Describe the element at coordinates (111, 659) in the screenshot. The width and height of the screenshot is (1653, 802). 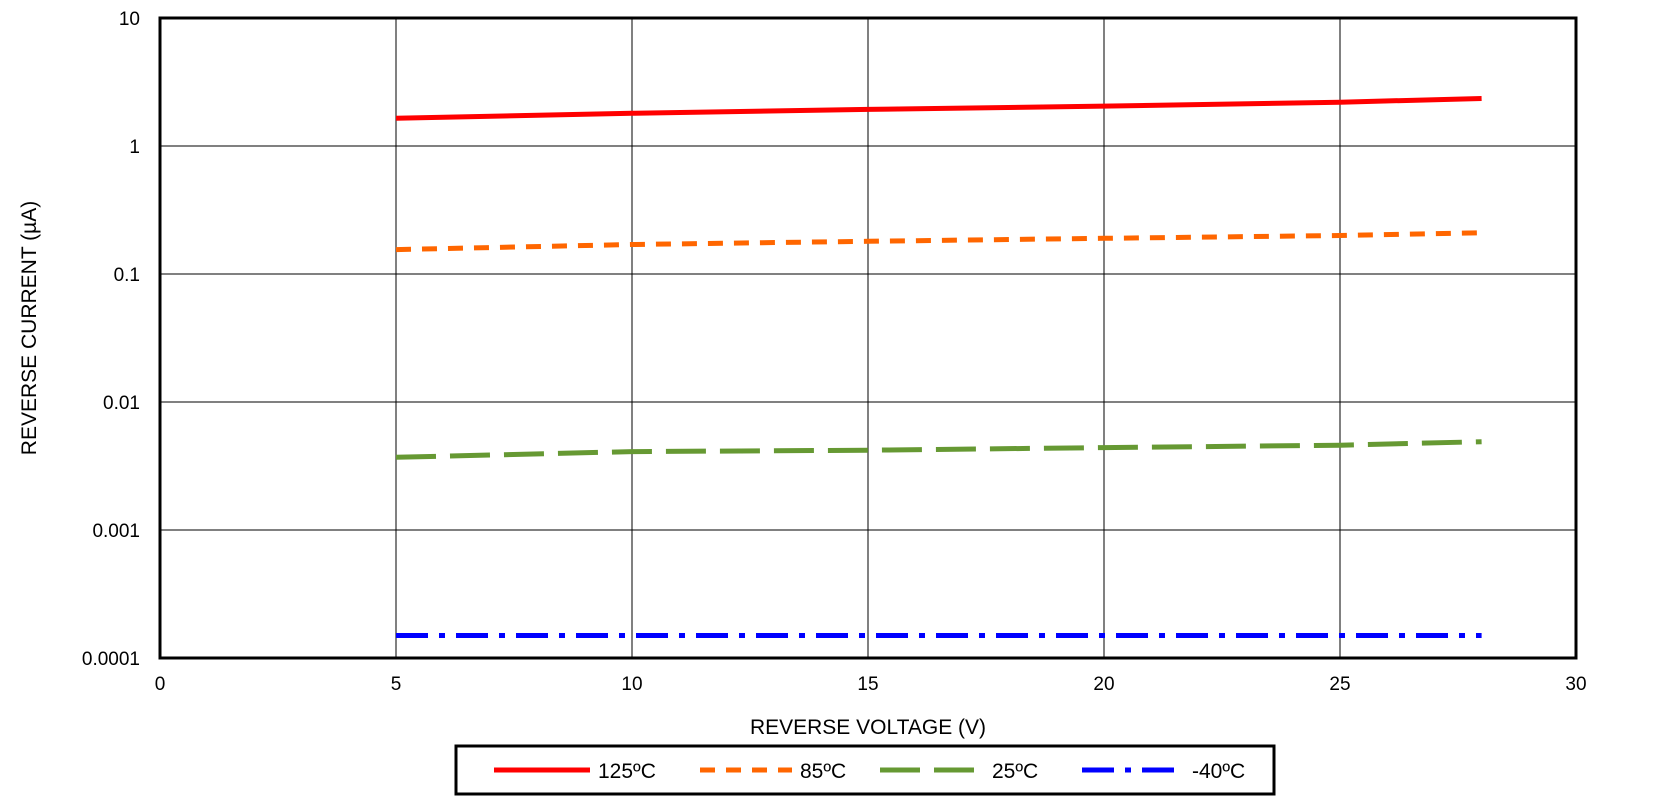
I see `y-tick-label: 0.0001` at that location.